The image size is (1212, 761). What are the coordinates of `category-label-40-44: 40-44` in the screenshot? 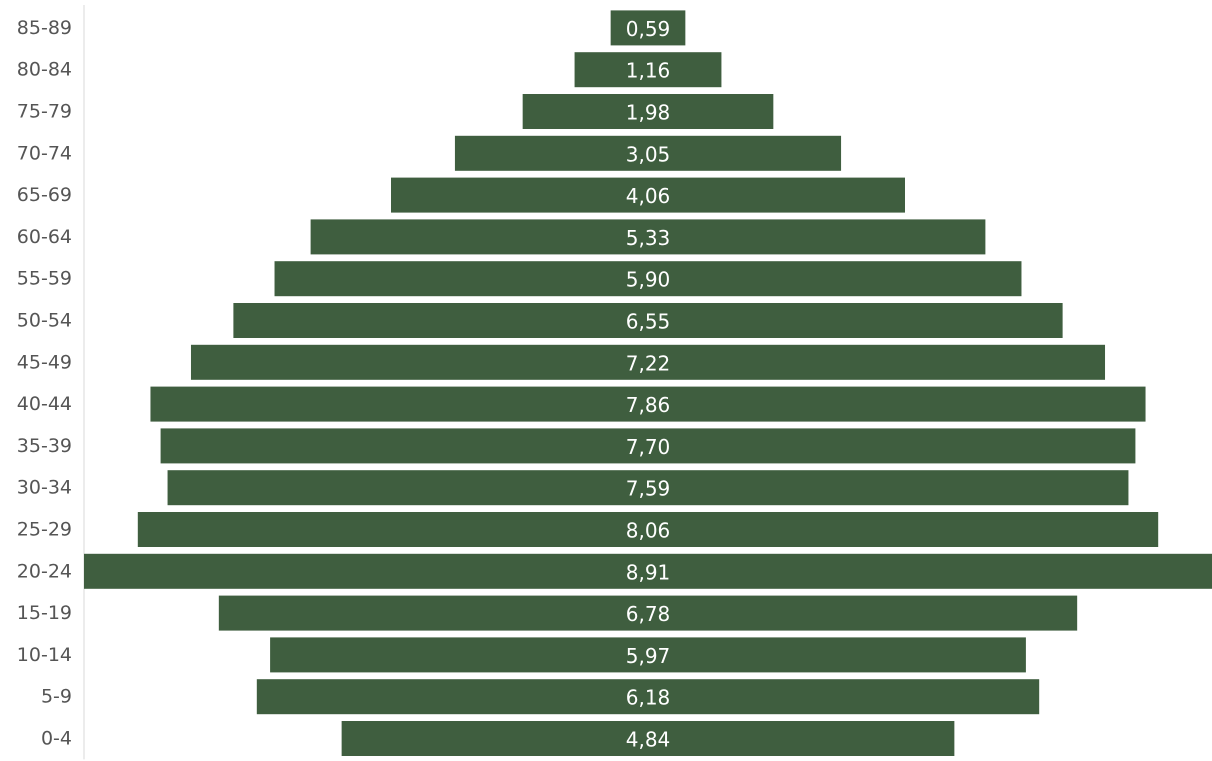 It's located at (44, 404).